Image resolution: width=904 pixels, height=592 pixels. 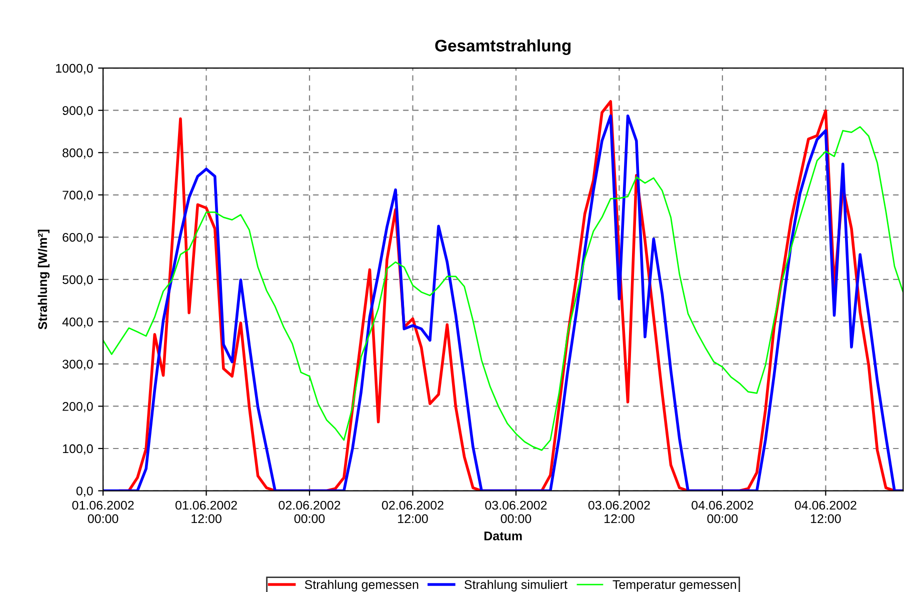 What do you see at coordinates (502, 47) in the screenshot?
I see `chart-title: Gesamtstrahlung` at bounding box center [502, 47].